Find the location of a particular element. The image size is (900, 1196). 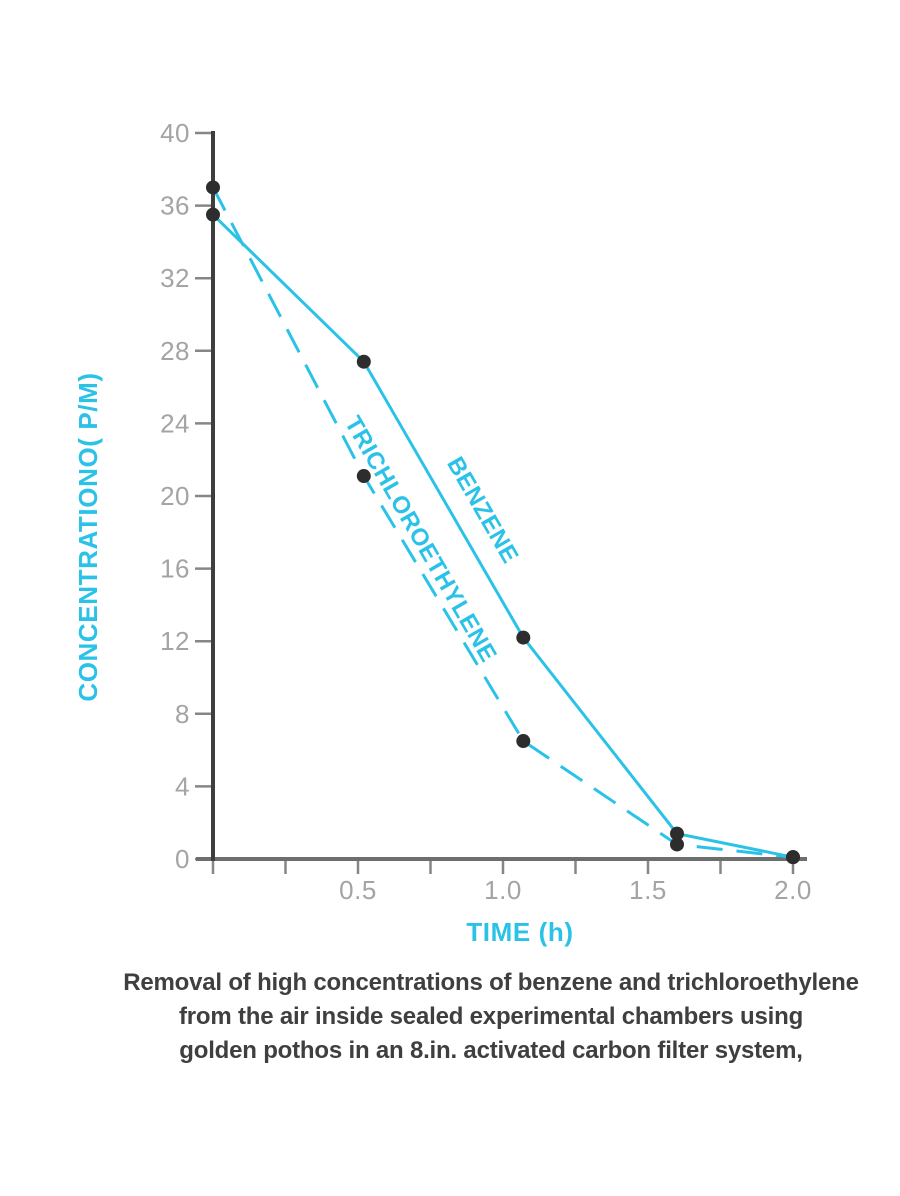

x-tick-label: 2.0 is located at coordinates (793, 890).